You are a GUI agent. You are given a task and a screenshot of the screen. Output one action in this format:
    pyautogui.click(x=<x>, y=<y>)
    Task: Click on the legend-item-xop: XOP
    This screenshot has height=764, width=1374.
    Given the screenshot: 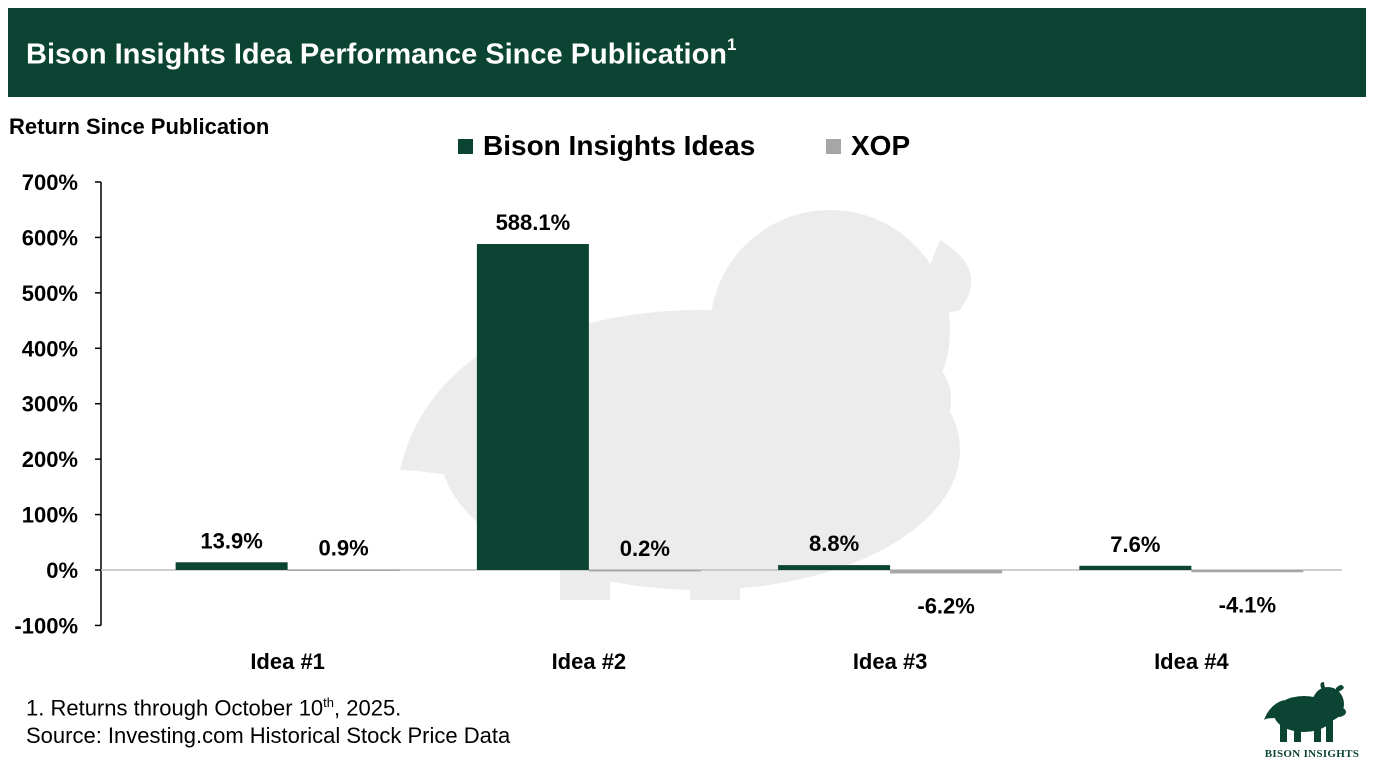 What is the action you would take?
    pyautogui.click(x=868, y=146)
    